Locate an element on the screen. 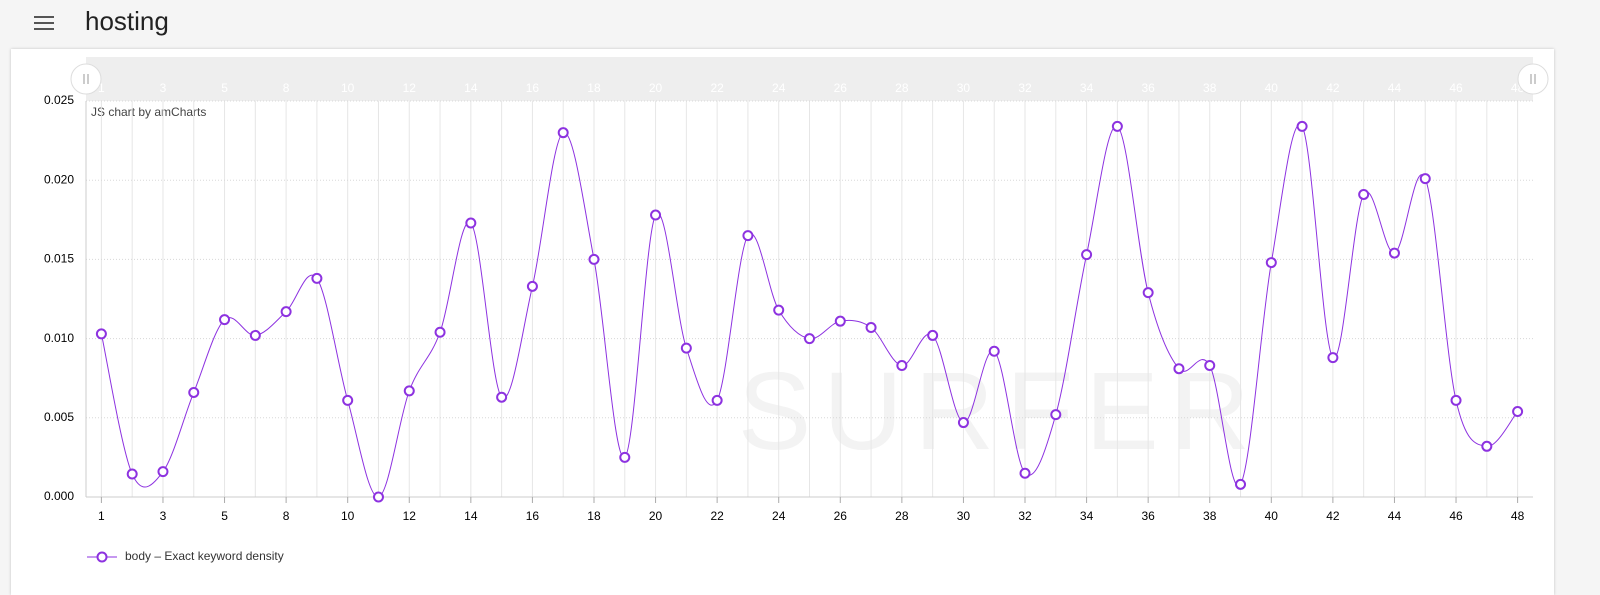  x-tick-label: 22 is located at coordinates (717, 516).